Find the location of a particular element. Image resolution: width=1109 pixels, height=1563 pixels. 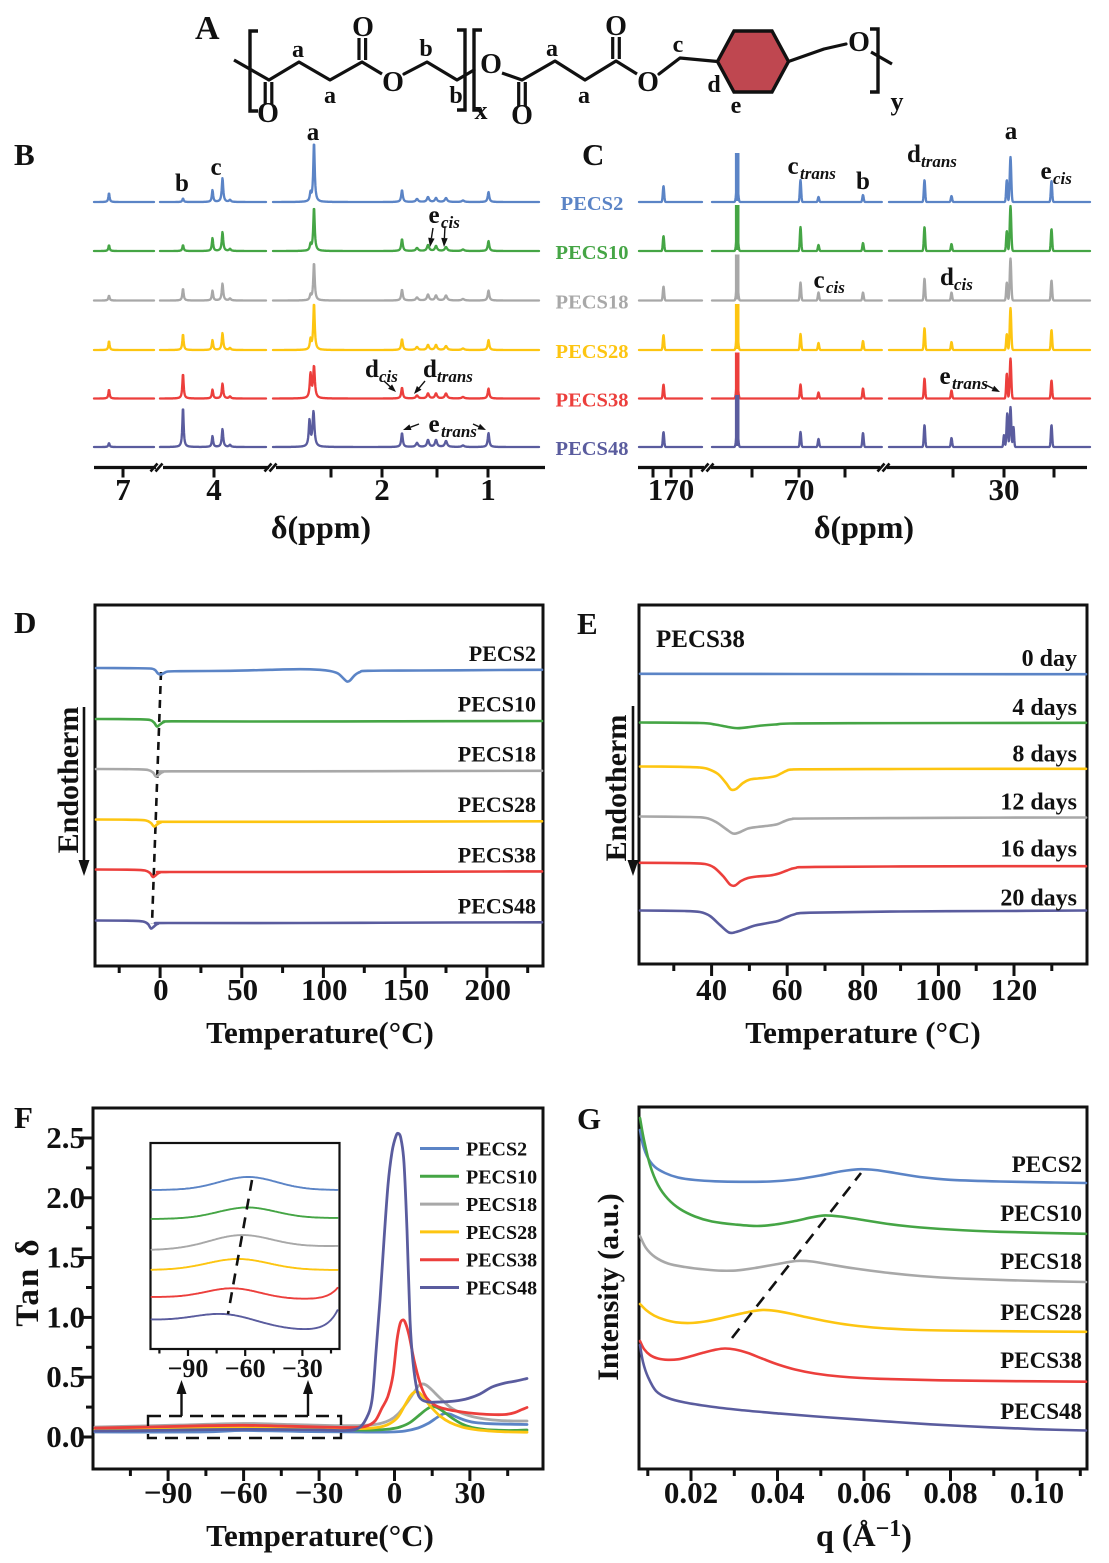

svg-text: 80 is located at coordinates (862, 989).